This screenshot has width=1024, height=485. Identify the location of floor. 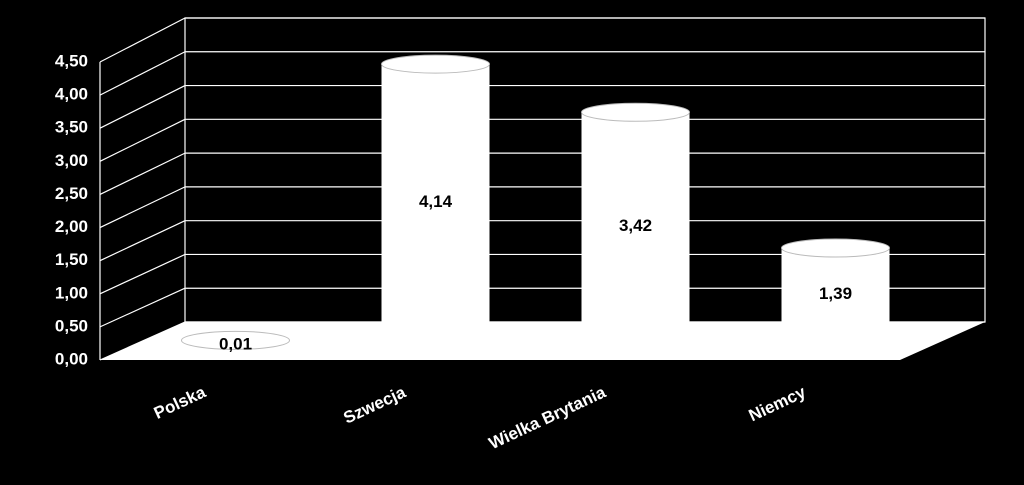
(542, 341).